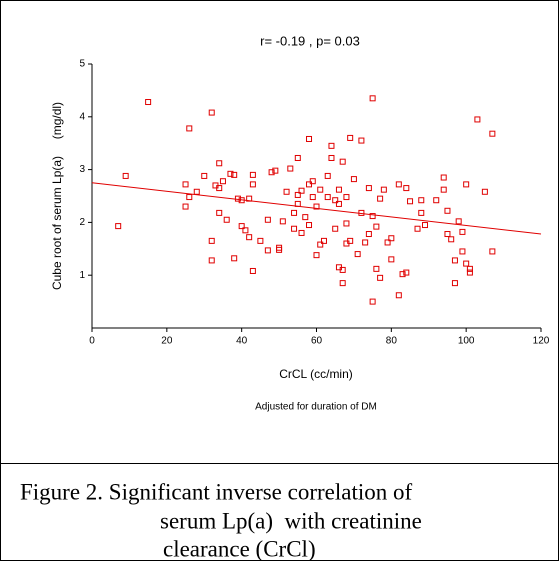  What do you see at coordinates (242, 341) in the screenshot?
I see `x-tick-label: 40` at bounding box center [242, 341].